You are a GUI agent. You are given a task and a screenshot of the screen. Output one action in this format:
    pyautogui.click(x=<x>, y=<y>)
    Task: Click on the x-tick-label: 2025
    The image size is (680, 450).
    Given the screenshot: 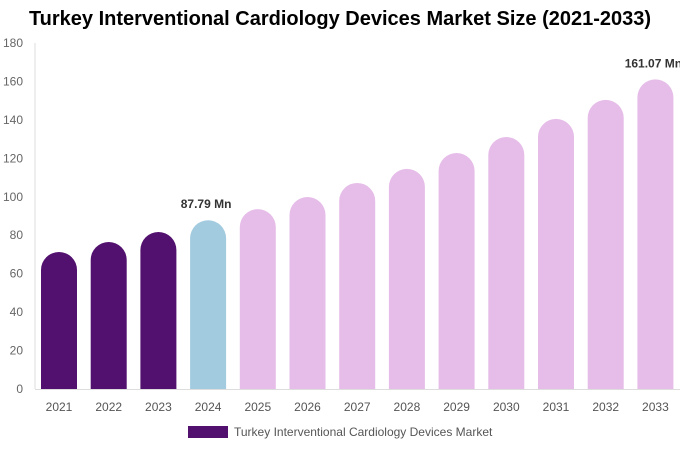 What is the action you would take?
    pyautogui.click(x=257, y=407)
    